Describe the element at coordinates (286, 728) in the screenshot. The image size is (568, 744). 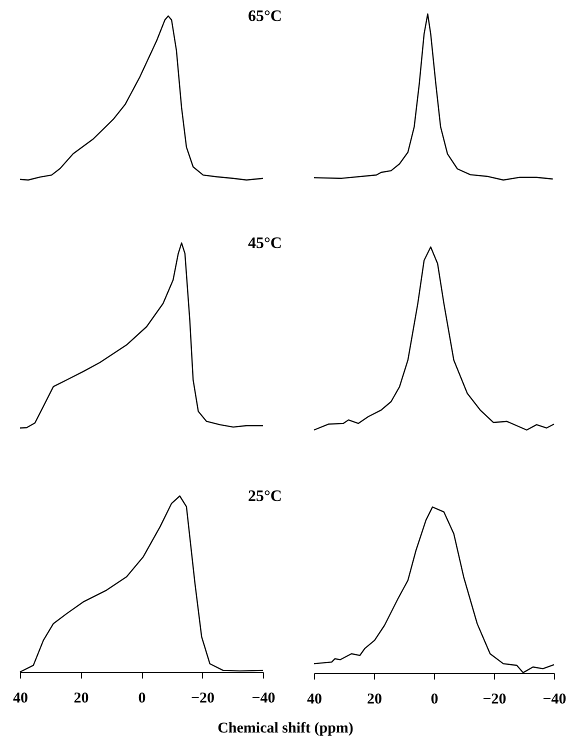
I see `x-axis-title: Chemical shift (ppm)` at that location.